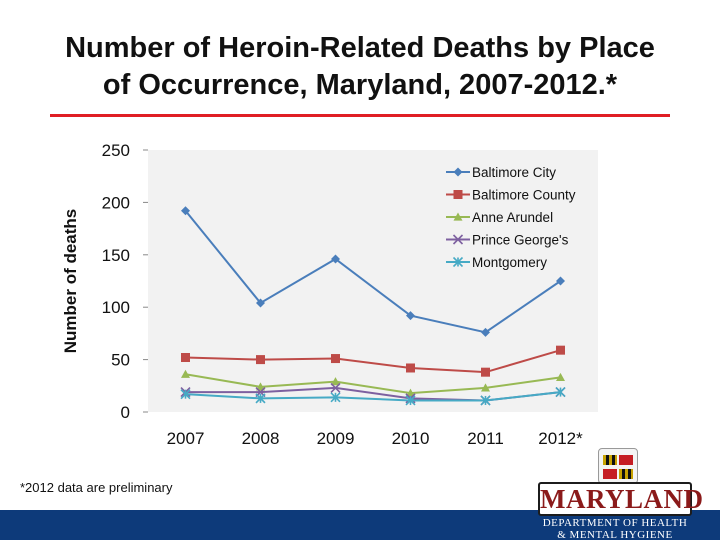  Describe the element at coordinates (120, 360) in the screenshot. I see `y-tick-label: 50` at that location.